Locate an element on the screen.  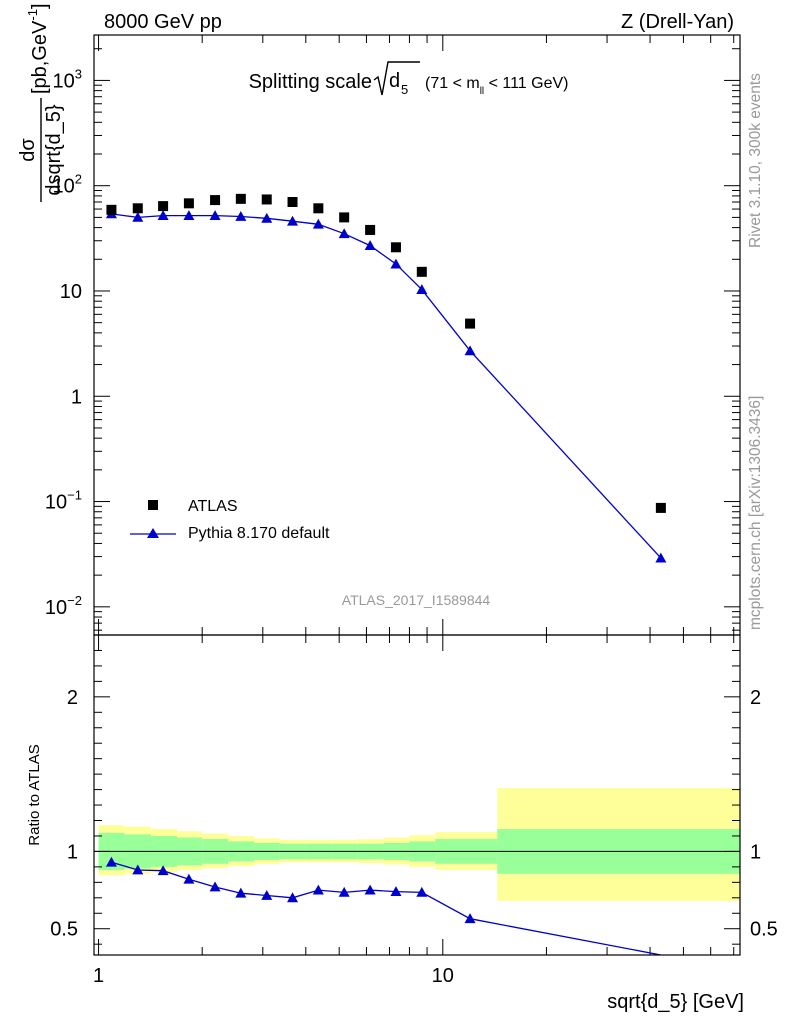
y-tick-label-base: 1 is located at coordinates (76, 397).